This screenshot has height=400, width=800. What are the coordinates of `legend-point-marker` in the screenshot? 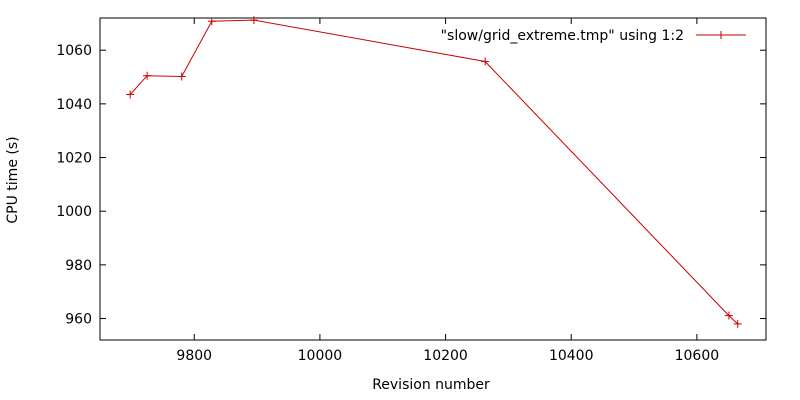 It's located at (721, 35).